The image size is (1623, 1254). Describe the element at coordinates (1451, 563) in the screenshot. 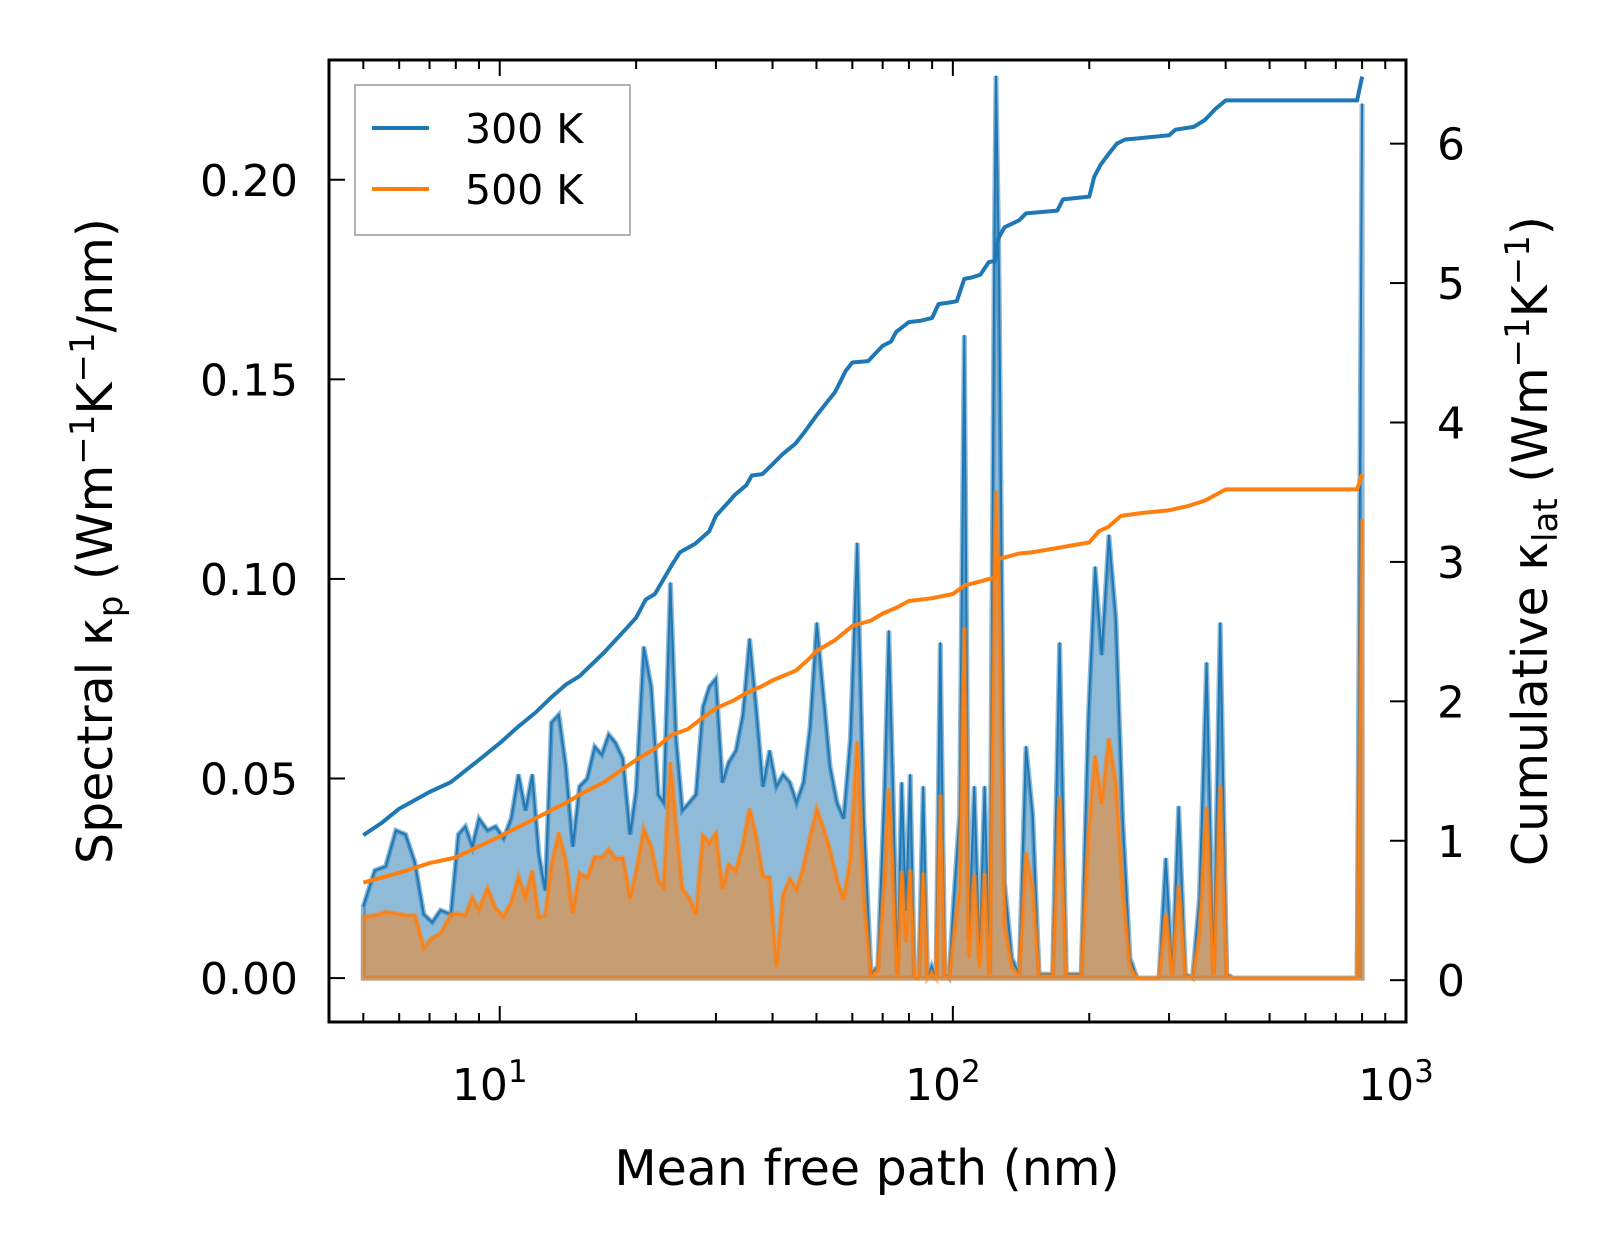

I see `y-right-tick-label-3: 3` at that location.